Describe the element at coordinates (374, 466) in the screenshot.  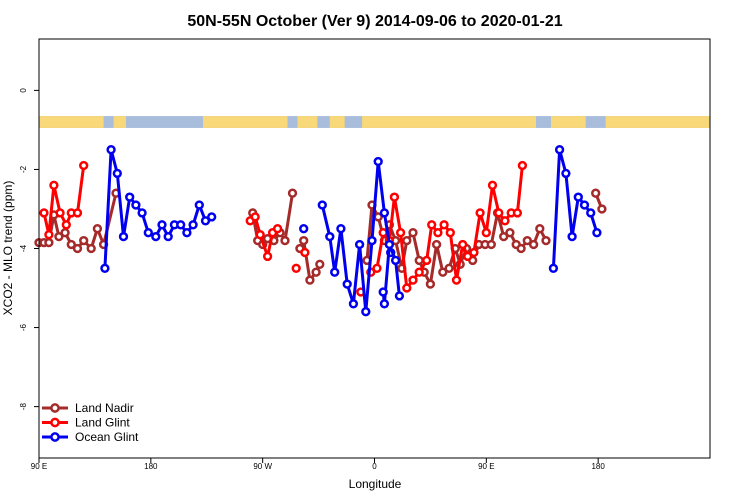
I see `x-tick-label: 0` at that location.